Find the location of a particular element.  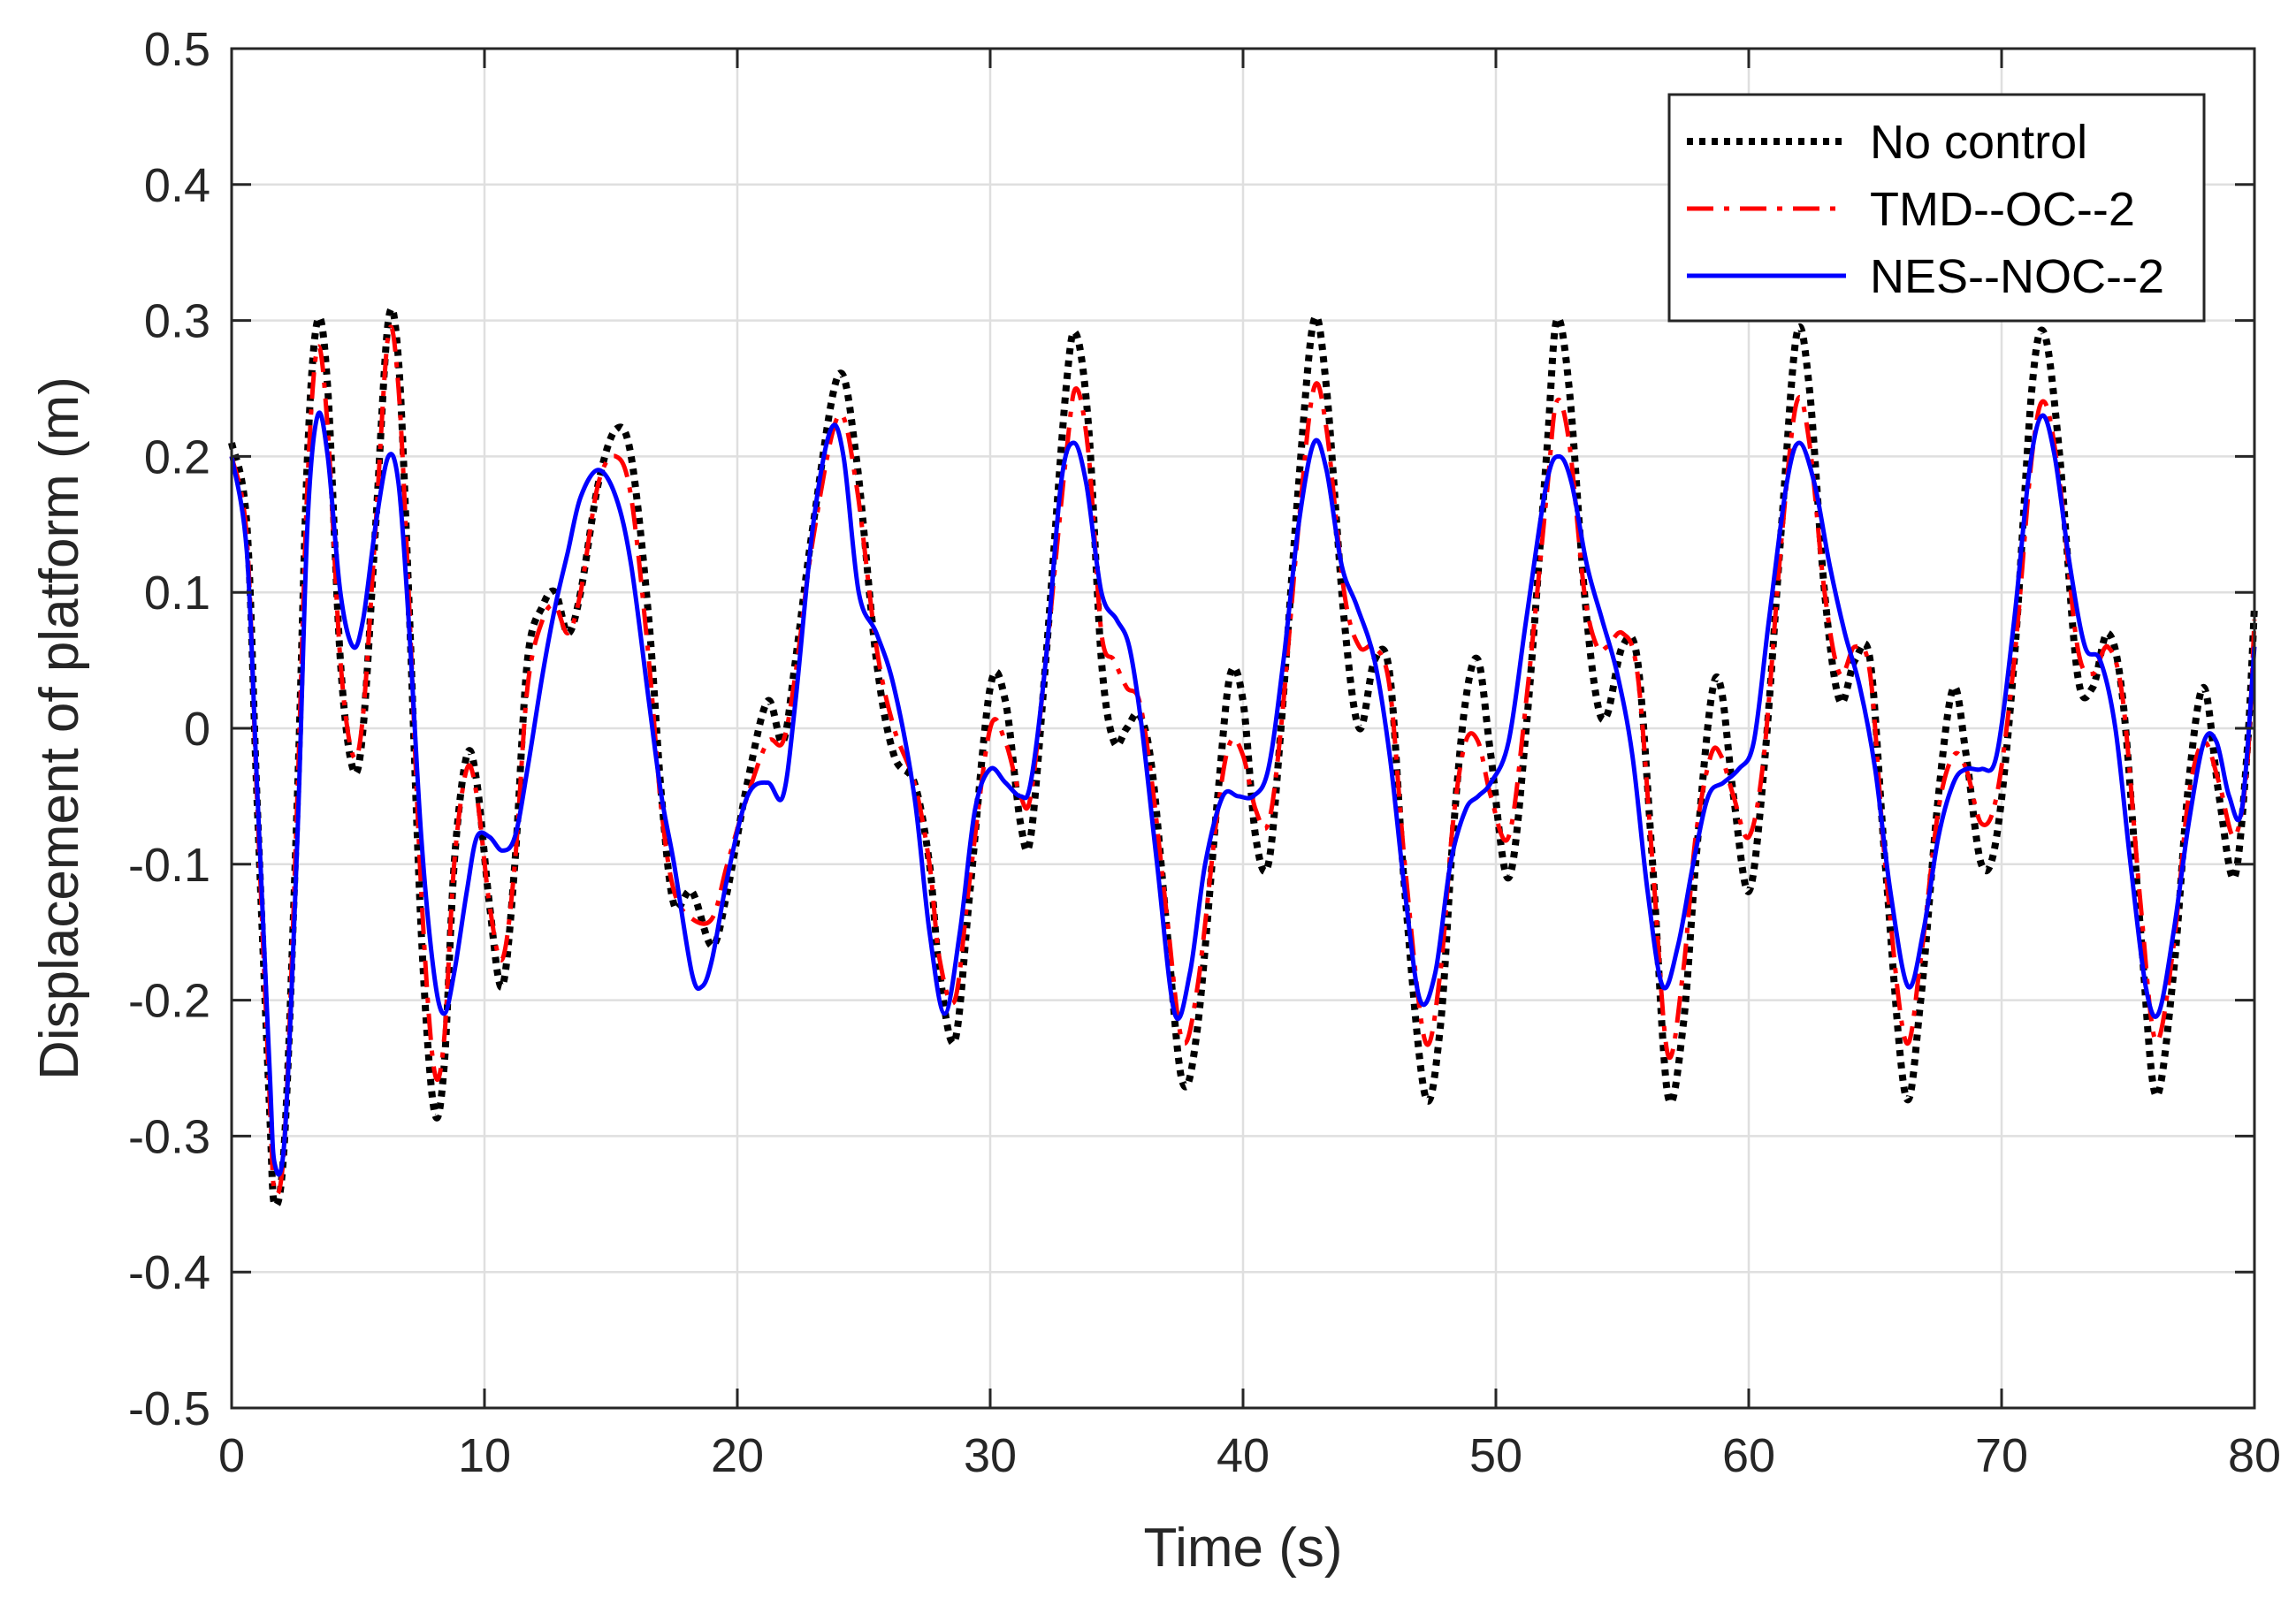

y-tick-label: 0.3 is located at coordinates (177, 321).